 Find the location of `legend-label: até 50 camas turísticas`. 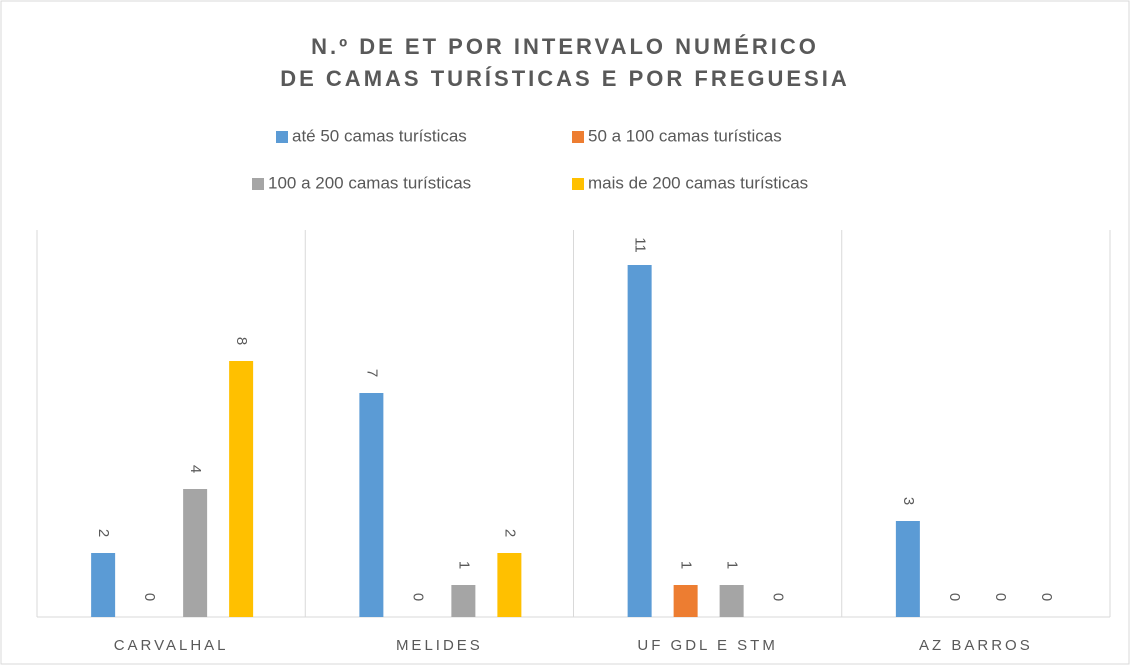

legend-label: até 50 camas turísticas is located at coordinates (379, 135).